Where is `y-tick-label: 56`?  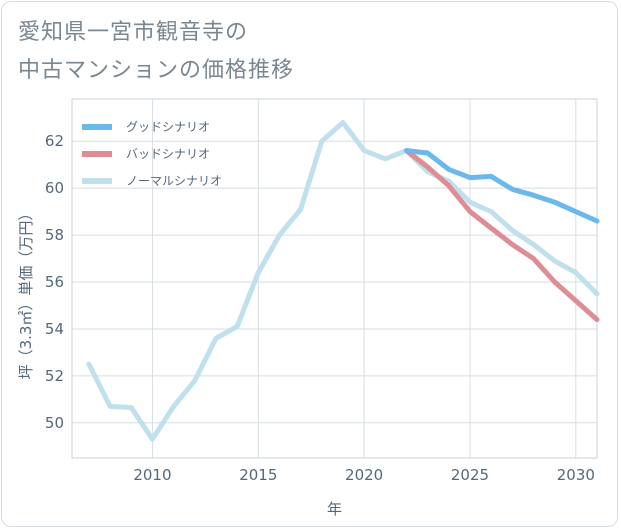 y-tick-label: 56 is located at coordinates (54, 282).